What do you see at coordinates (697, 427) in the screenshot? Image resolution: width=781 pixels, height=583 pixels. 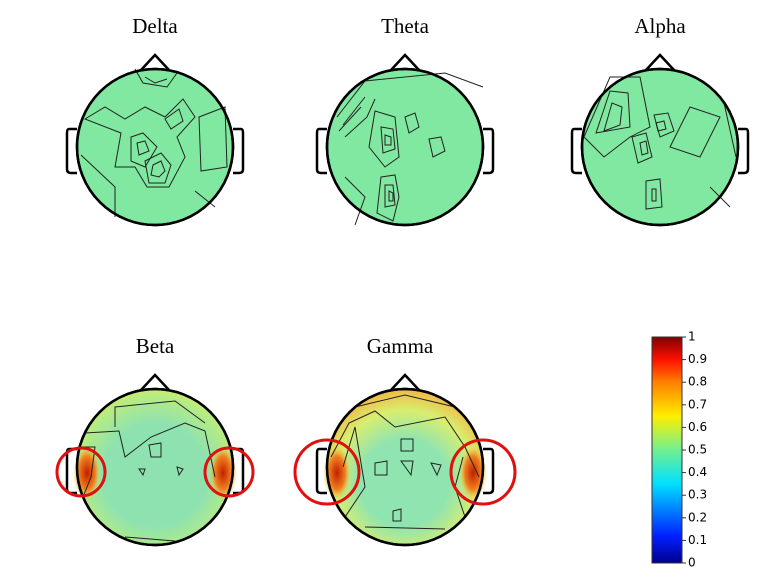 I see `tick-label: 0.6` at bounding box center [697, 427].